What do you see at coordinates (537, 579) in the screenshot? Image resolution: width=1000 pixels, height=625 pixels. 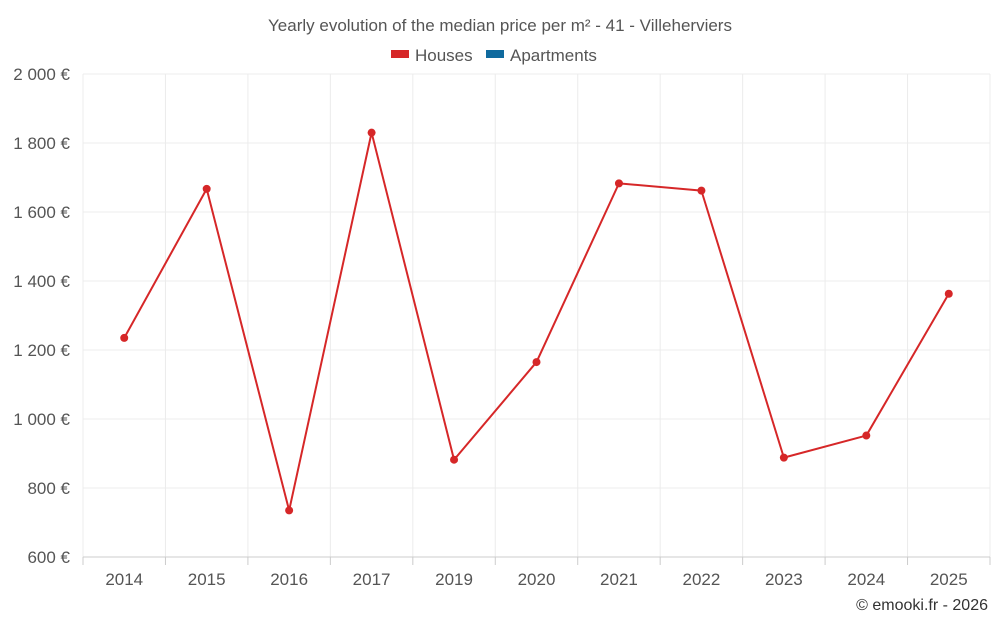 I see `x-tick-label: 2020` at bounding box center [537, 579].